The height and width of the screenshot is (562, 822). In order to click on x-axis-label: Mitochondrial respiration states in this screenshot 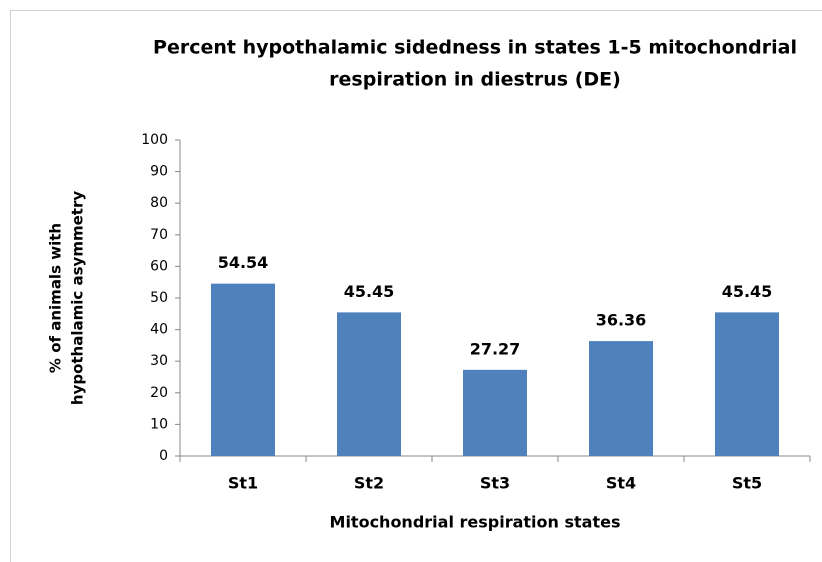, I will do `click(475, 522)`.